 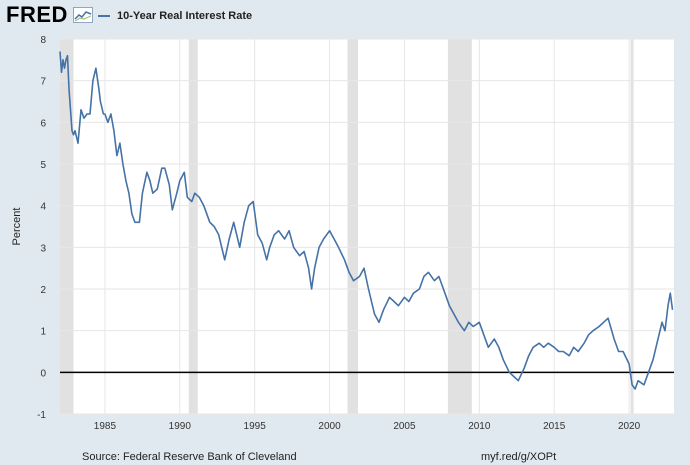 I want to click on legend-swatch, so click(x=104, y=16).